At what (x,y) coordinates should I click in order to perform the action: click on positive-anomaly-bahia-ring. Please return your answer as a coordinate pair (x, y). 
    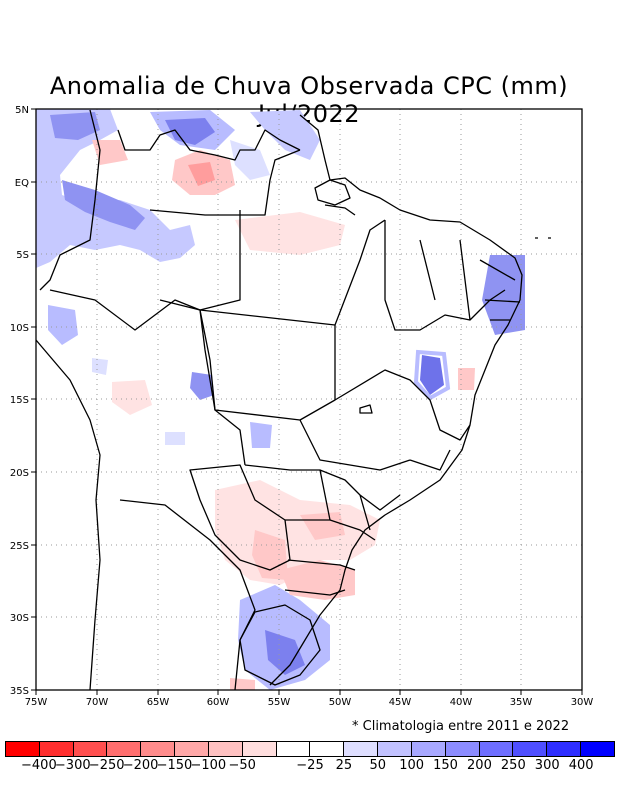
    Looking at the image, I should click on (432, 375).